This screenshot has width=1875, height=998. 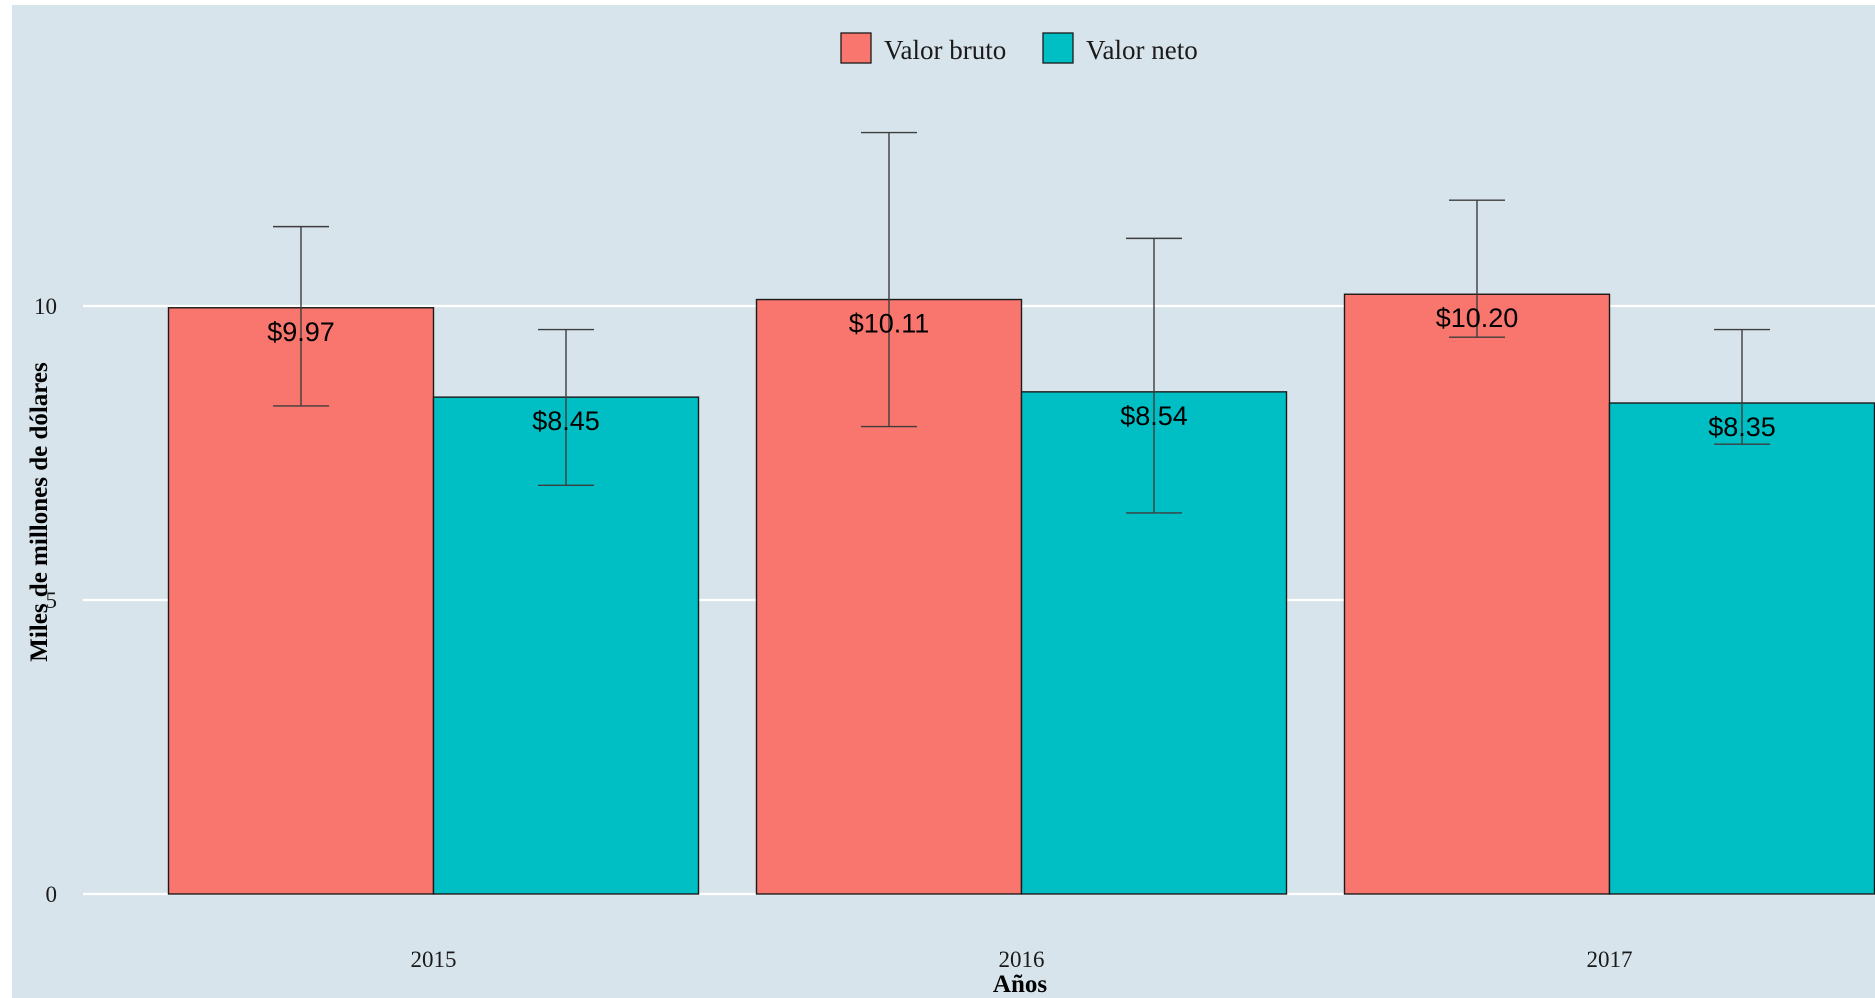 I want to click on error-bar-valor-bruto-2015, so click(x=301, y=316).